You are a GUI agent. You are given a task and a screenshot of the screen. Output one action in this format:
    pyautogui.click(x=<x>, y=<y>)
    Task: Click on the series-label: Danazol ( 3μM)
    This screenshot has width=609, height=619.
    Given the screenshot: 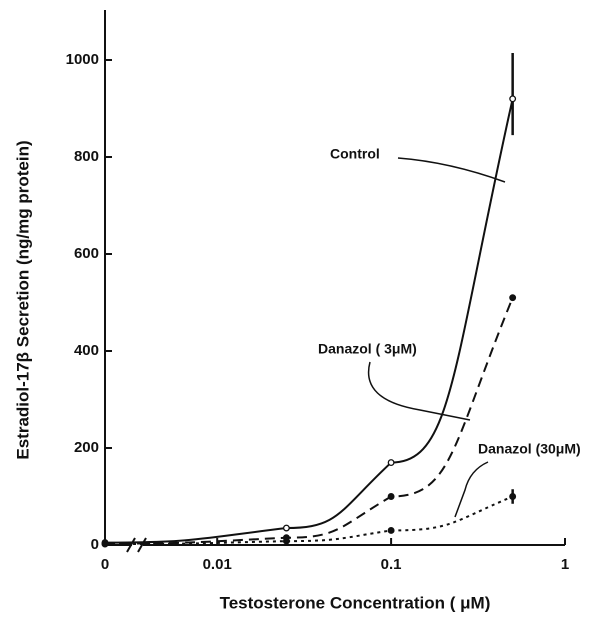 What is the action you would take?
    pyautogui.click(x=367, y=349)
    